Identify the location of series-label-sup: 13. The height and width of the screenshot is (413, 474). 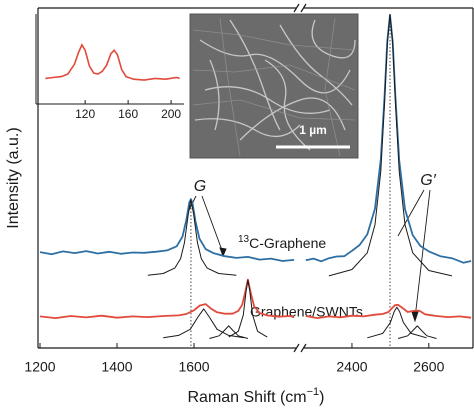
(244, 239).